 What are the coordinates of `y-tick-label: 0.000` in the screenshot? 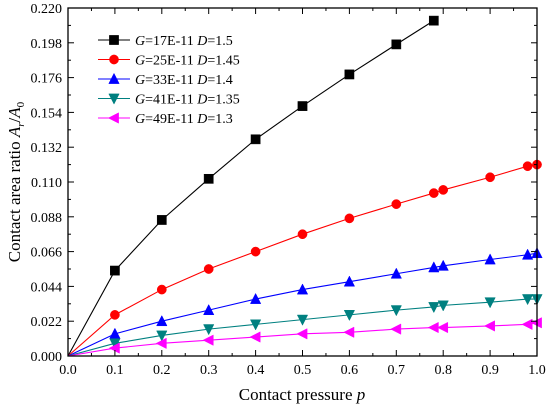 It's located at (47, 357).